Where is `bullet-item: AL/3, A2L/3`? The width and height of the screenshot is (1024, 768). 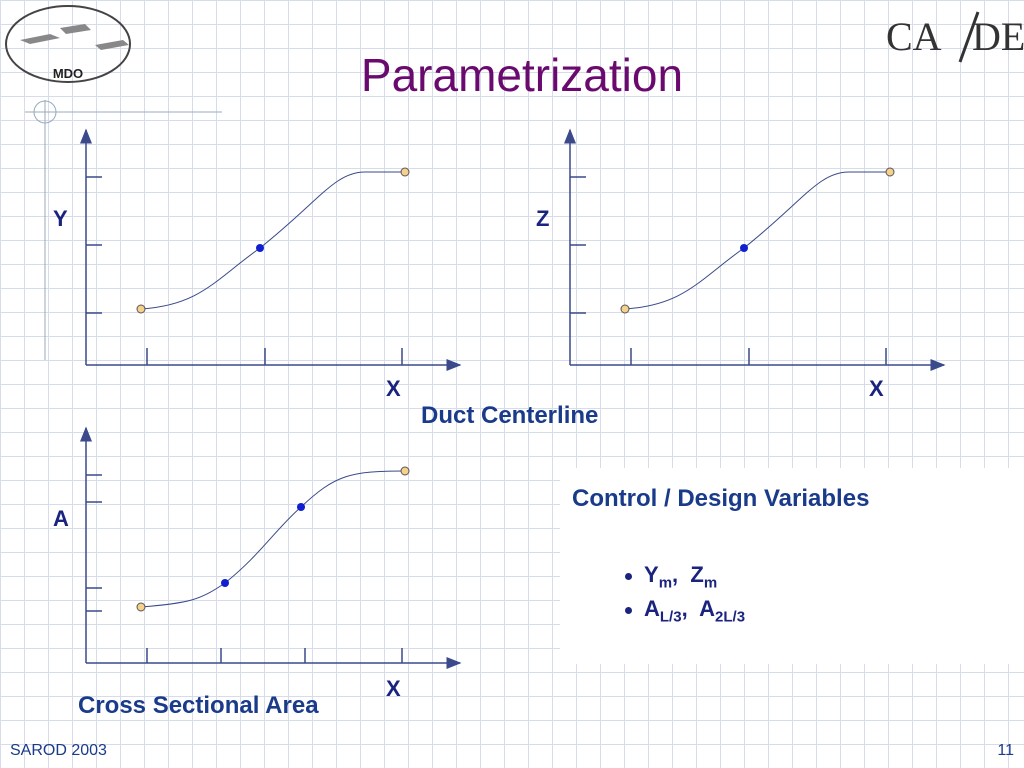 bullet-item: AL/3, A2L/3 is located at coordinates (685, 610).